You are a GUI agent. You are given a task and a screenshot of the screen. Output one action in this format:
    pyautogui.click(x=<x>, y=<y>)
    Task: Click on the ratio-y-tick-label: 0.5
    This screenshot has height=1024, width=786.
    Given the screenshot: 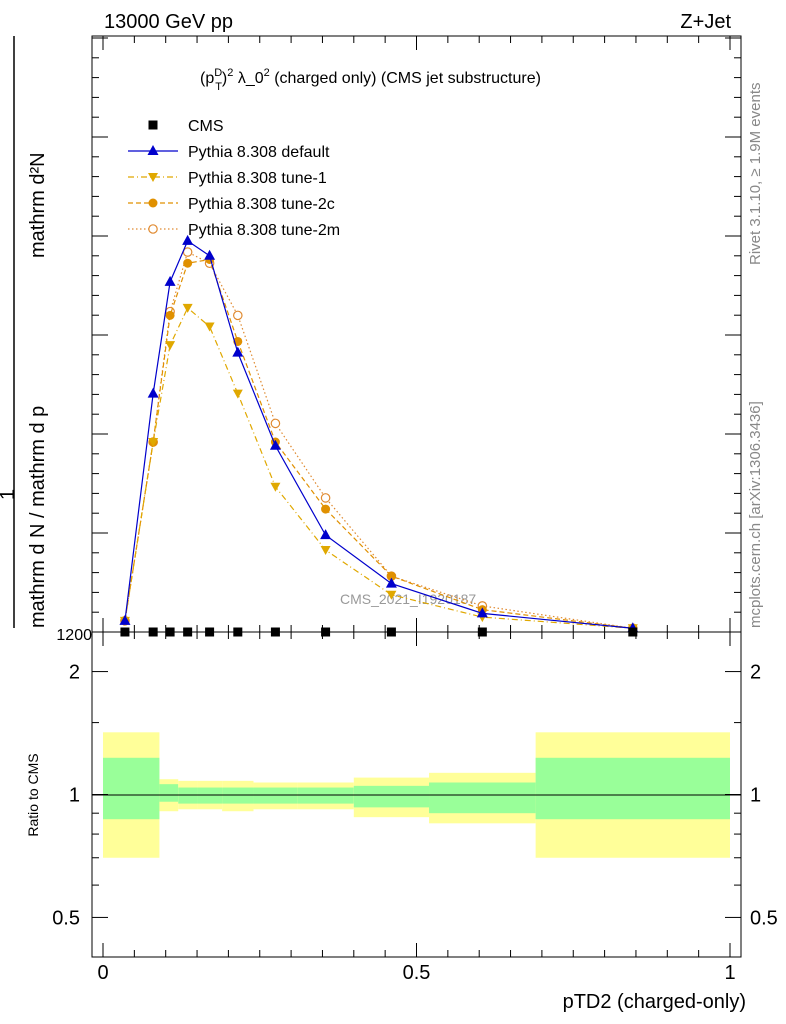 What is the action you would take?
    pyautogui.click(x=66, y=918)
    